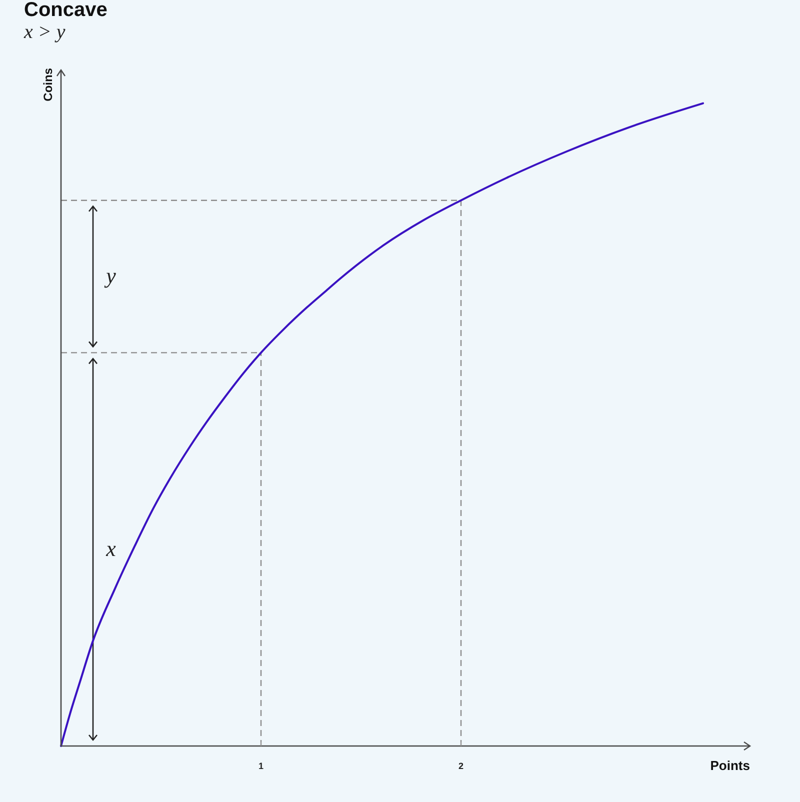  Describe the element at coordinates (44, 32) in the screenshot. I see `chart-subtitle: x > y` at that location.